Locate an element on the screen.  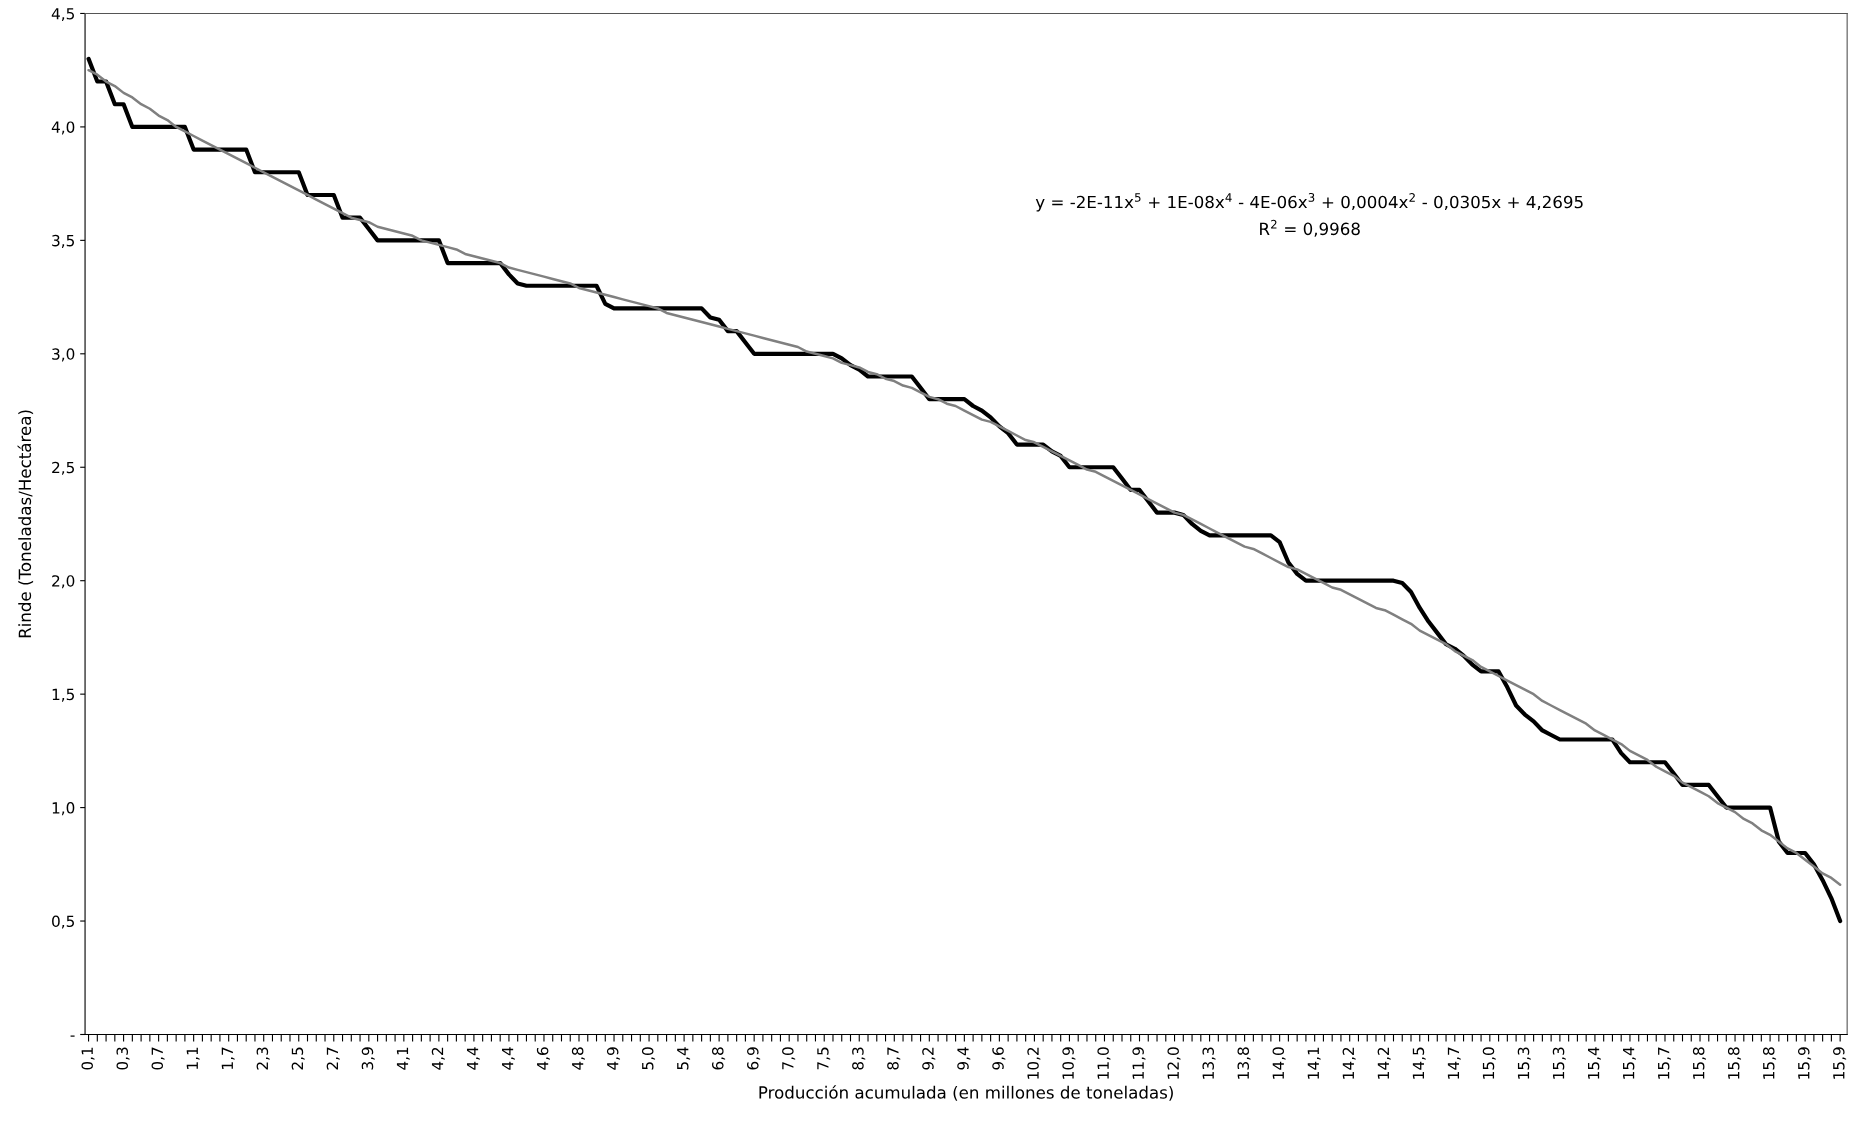
x-axis-title: Producción acumulada (en millones de toneladas) is located at coordinates (966, 1093).